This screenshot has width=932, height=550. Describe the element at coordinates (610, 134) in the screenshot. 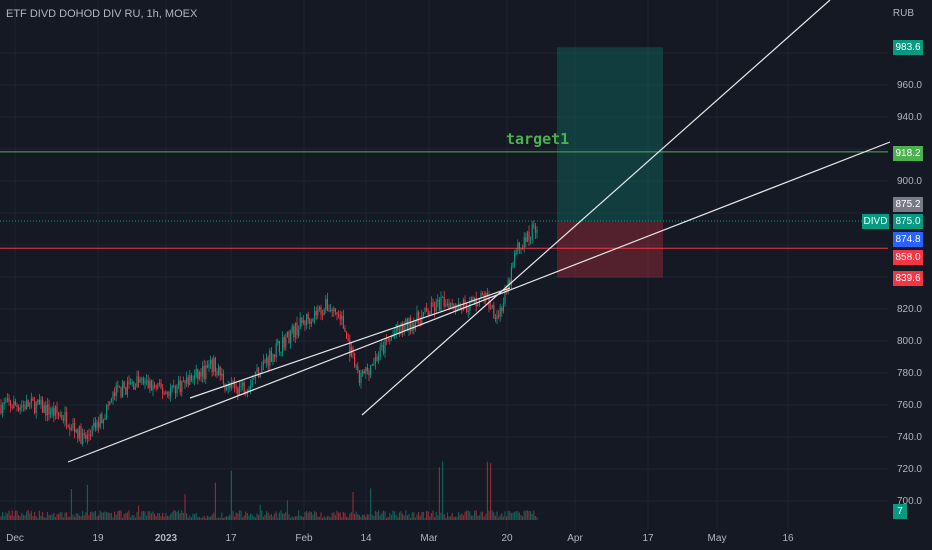

I see `position-profit-zone` at that location.